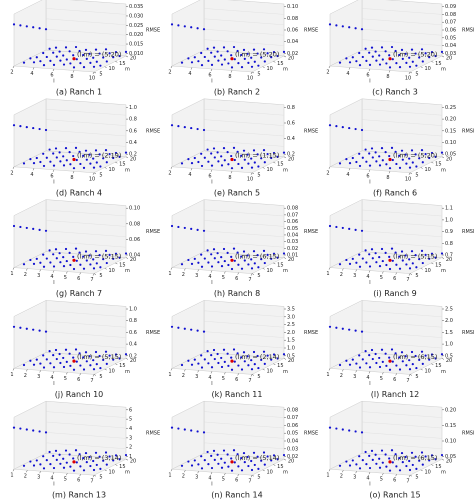  Describe the element at coordinates (11, 476) in the screenshot. I see `x-tick-label: 1` at that location.